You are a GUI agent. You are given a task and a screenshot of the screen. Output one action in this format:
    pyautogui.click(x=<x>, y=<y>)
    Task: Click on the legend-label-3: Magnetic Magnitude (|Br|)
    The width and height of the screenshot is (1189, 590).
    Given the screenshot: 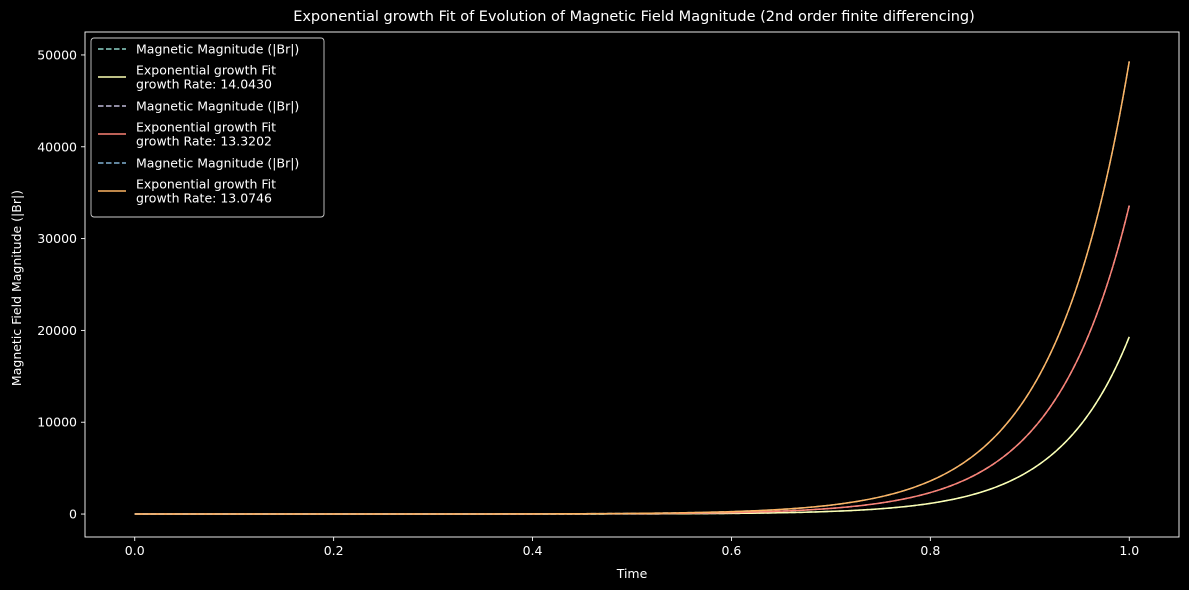 What is the action you would take?
    pyautogui.click(x=217, y=106)
    